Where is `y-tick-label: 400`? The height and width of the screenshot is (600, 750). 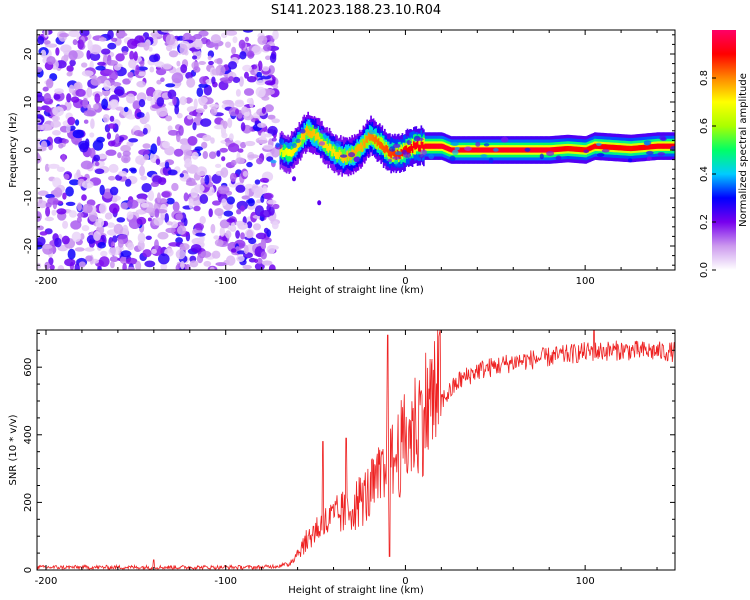 y-tick-label: 400 is located at coordinates (28, 434).